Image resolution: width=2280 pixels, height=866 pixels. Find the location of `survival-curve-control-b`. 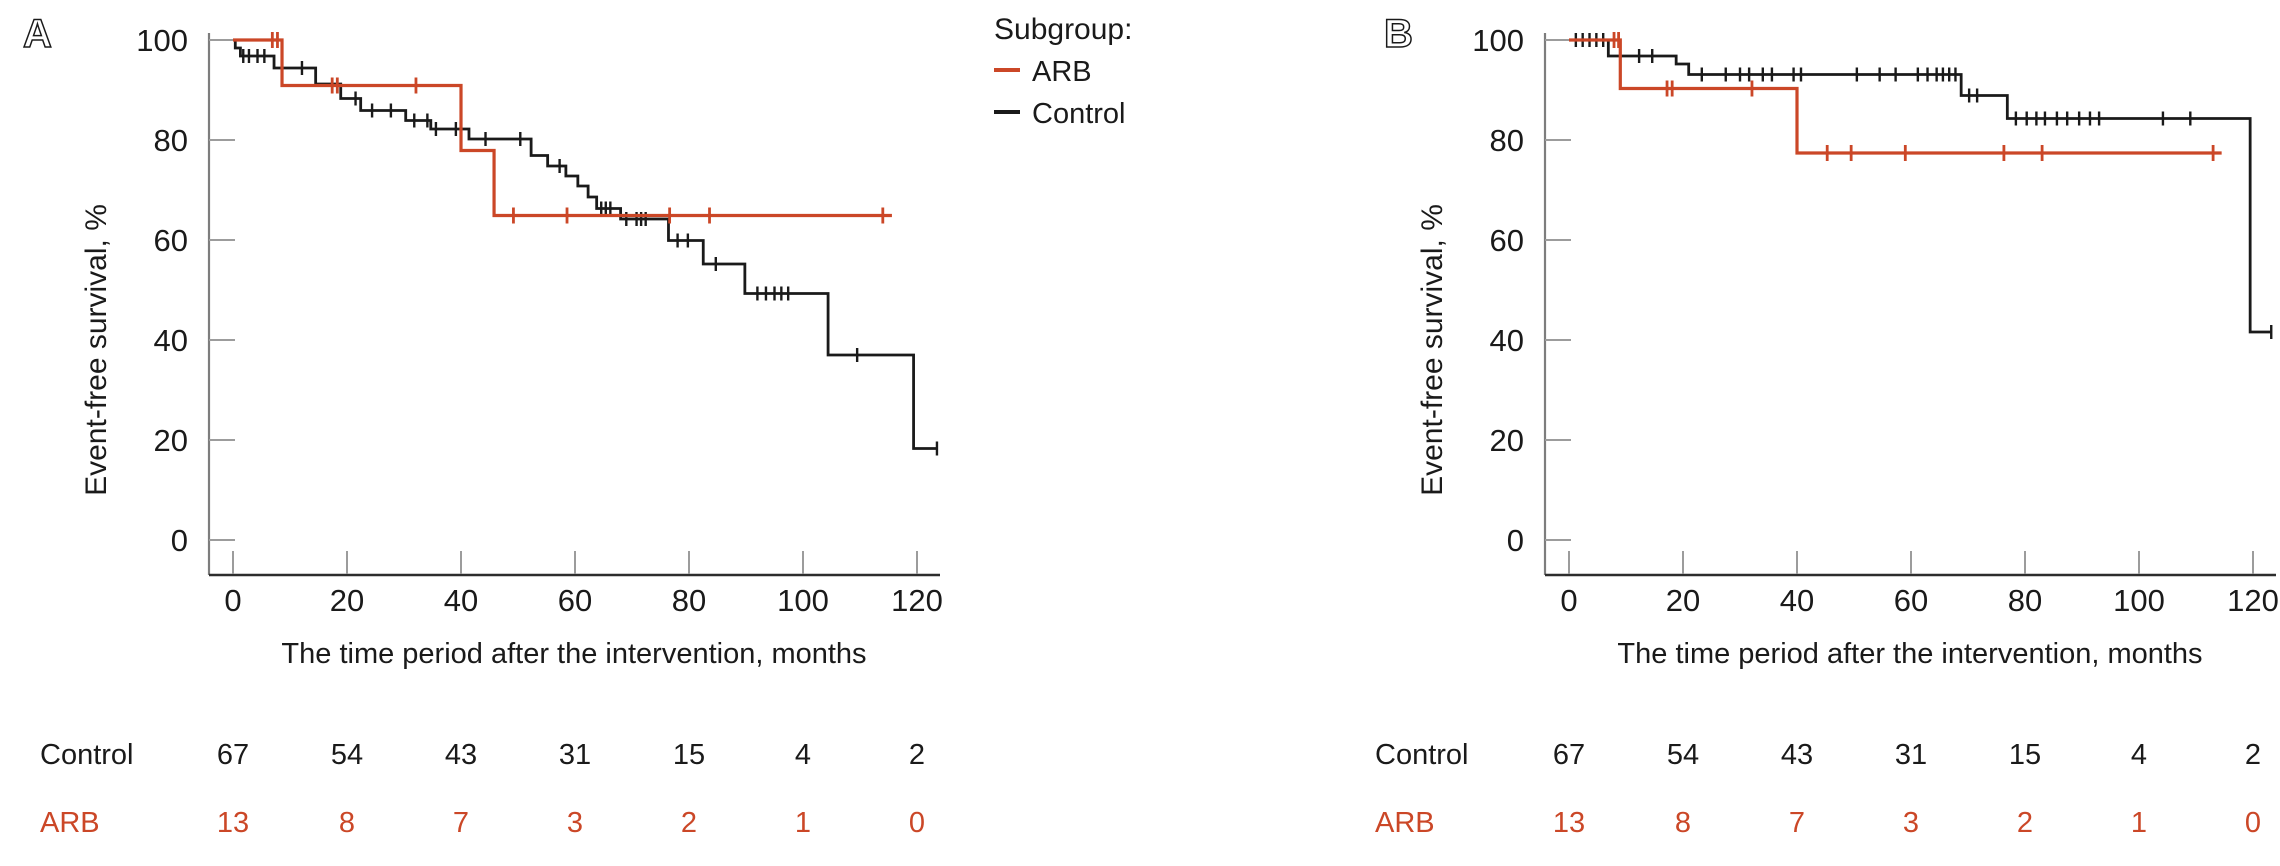

survival-curve-control-b is located at coordinates (1920, 186).